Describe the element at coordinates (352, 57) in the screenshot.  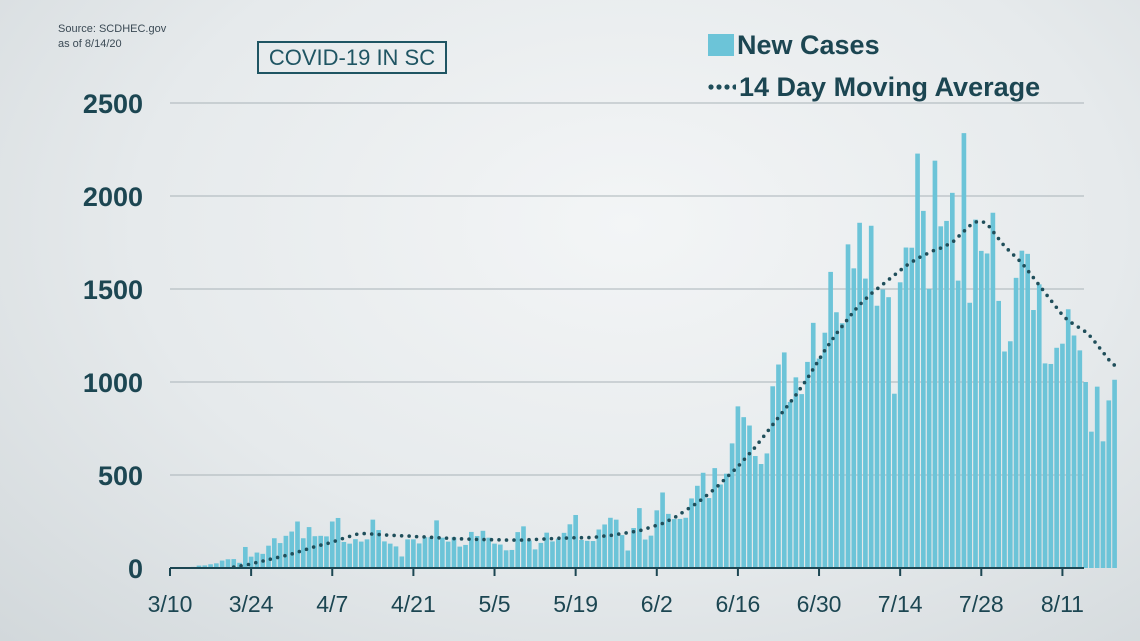
I see `chart-title: COVID-19 IN SC` at that location.